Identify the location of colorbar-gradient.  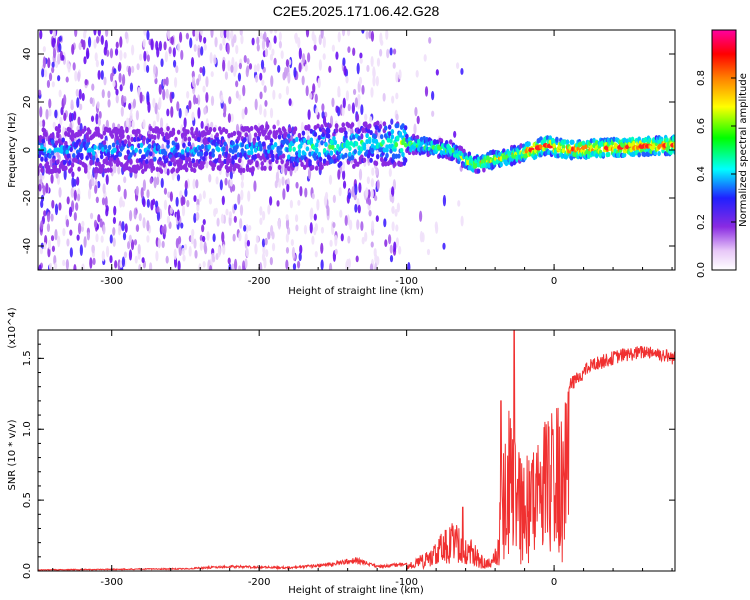
(724, 150).